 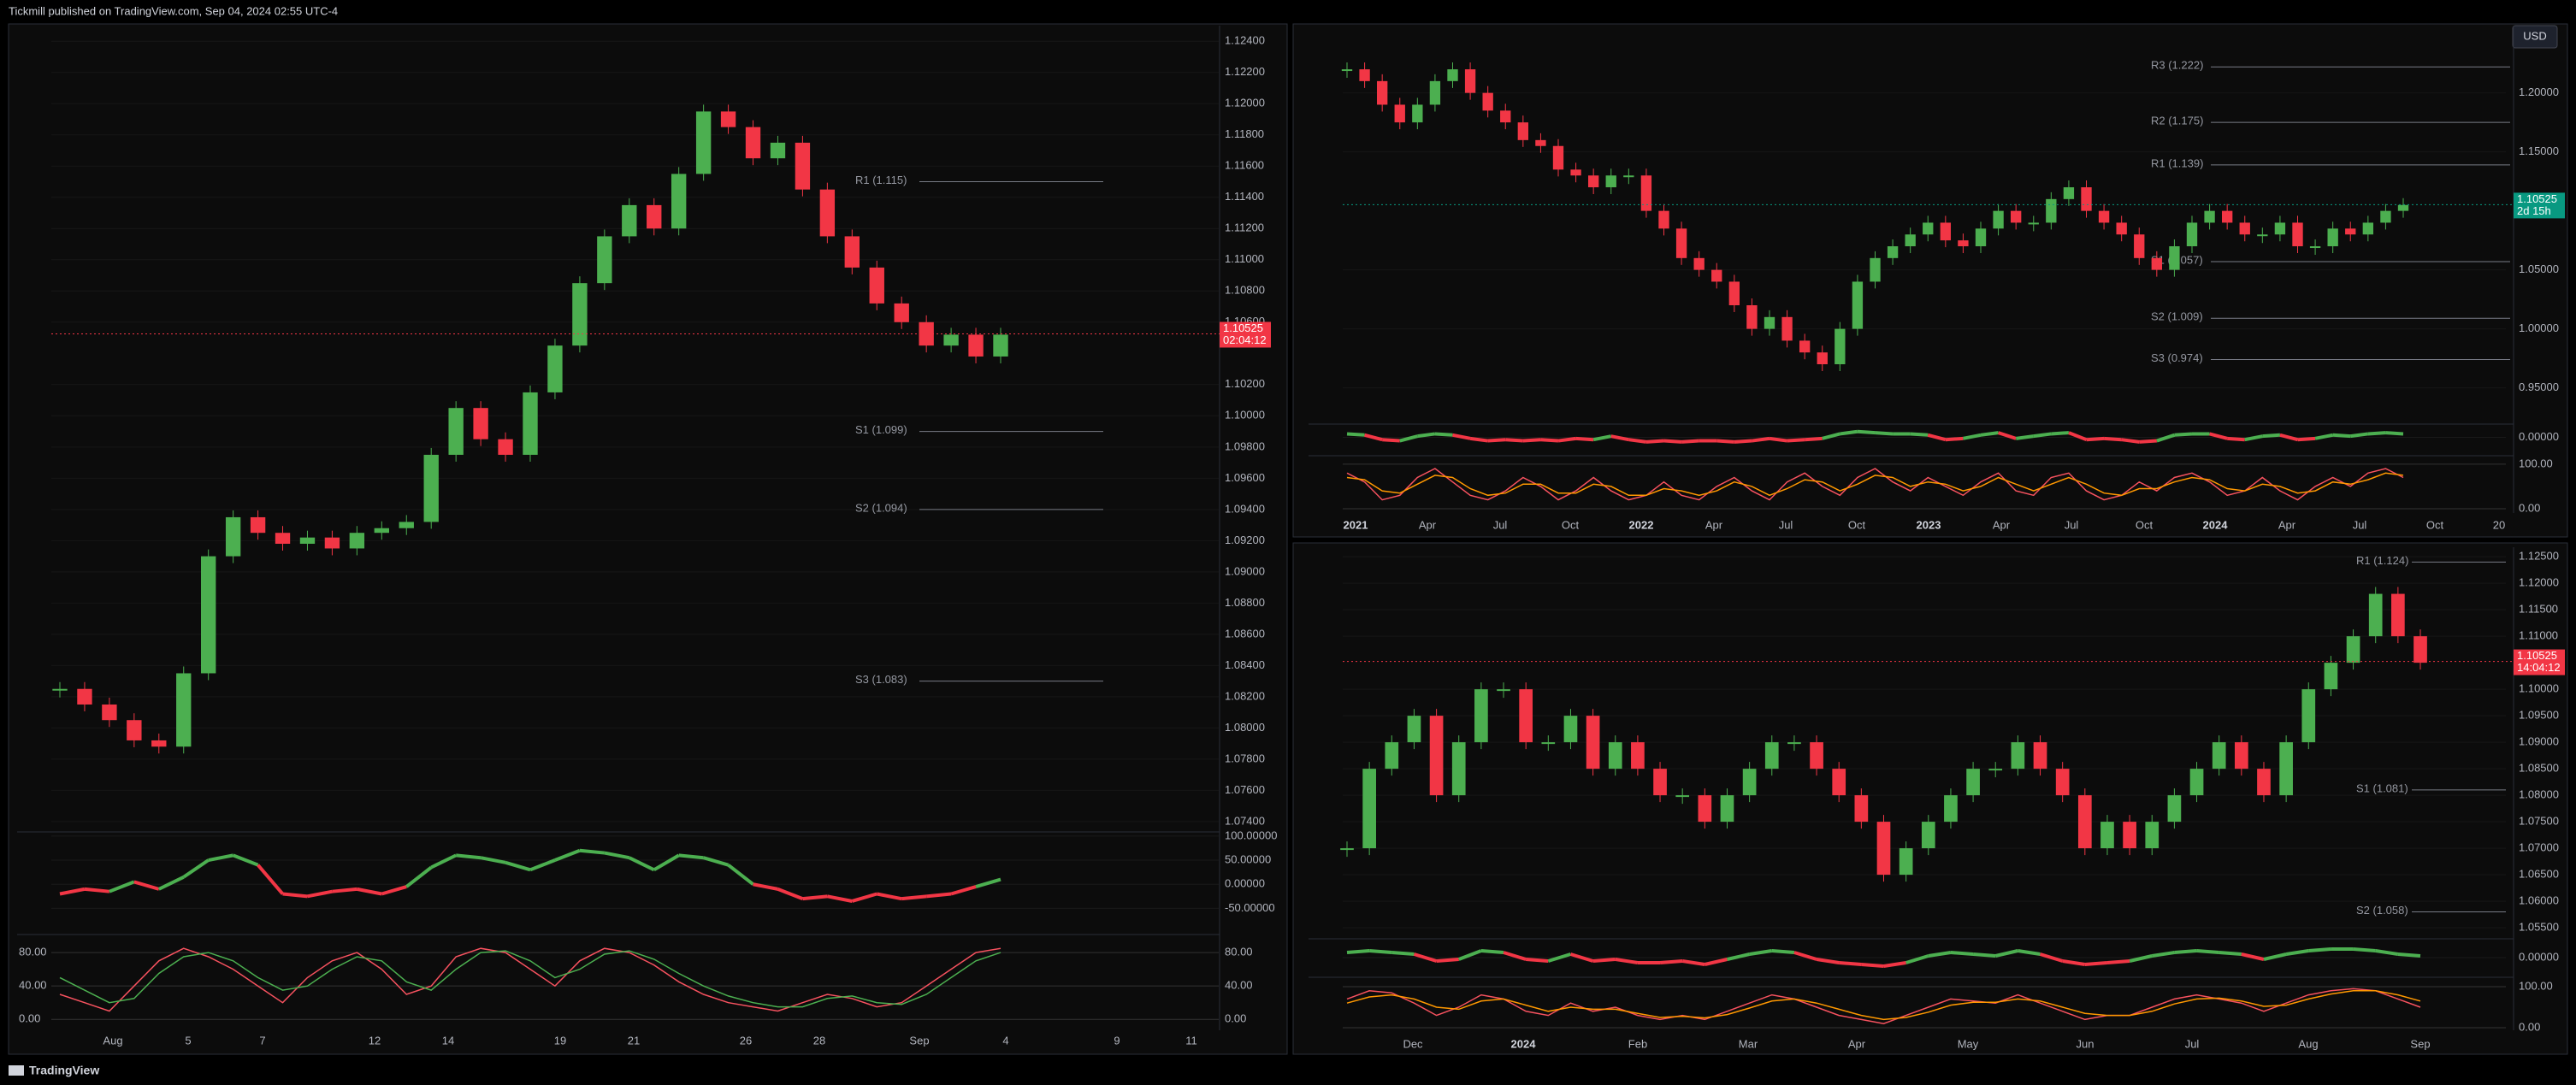 I want to click on osc-line, so click(x=1875, y=485).